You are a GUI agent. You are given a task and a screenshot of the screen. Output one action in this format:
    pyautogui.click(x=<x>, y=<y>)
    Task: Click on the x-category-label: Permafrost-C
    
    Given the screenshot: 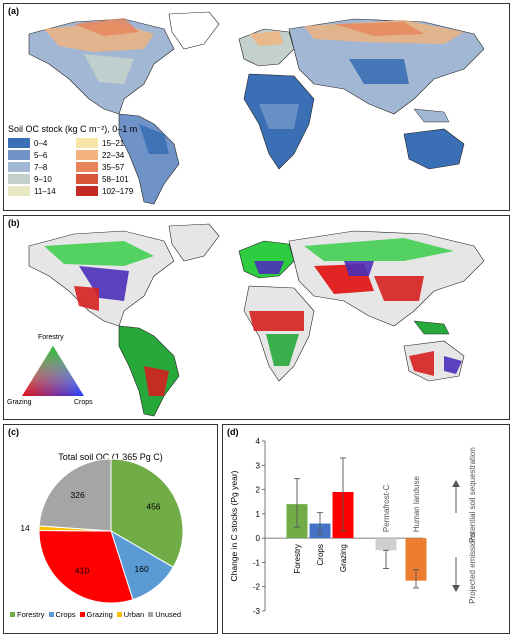 What is the action you would take?
    pyautogui.click(x=386, y=508)
    